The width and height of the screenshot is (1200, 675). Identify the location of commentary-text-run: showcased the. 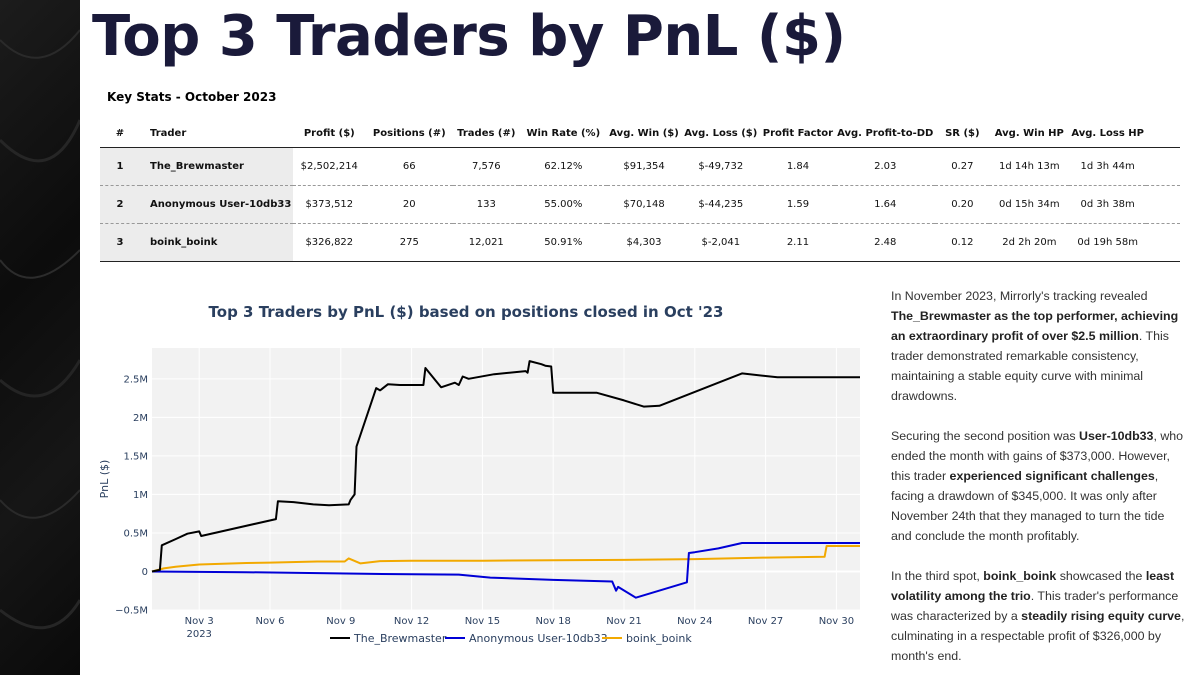
(1101, 576).